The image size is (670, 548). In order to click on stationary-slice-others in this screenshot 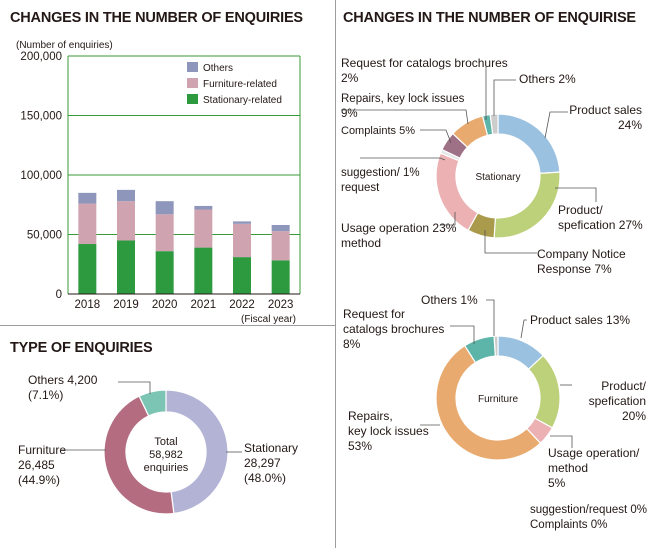, I will do `click(494, 124)`.